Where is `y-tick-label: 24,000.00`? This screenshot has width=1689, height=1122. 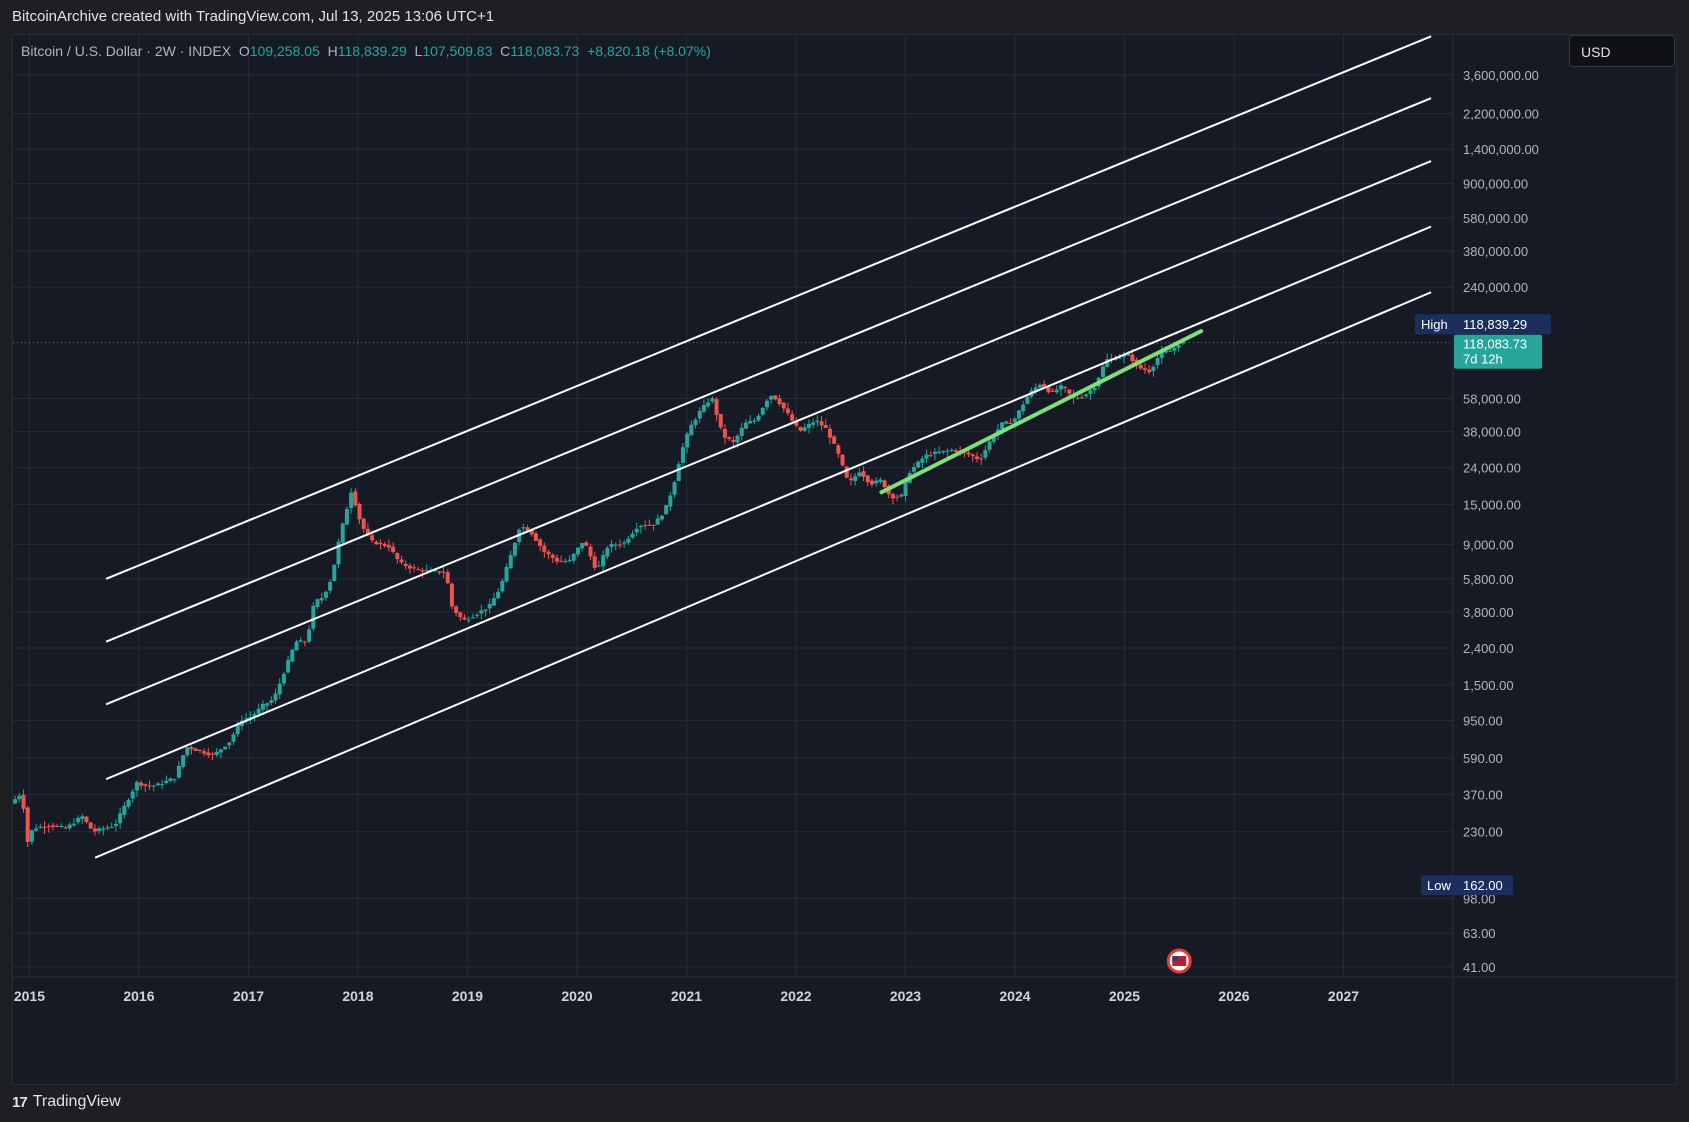
y-tick-label: 24,000.00 is located at coordinates (1492, 468).